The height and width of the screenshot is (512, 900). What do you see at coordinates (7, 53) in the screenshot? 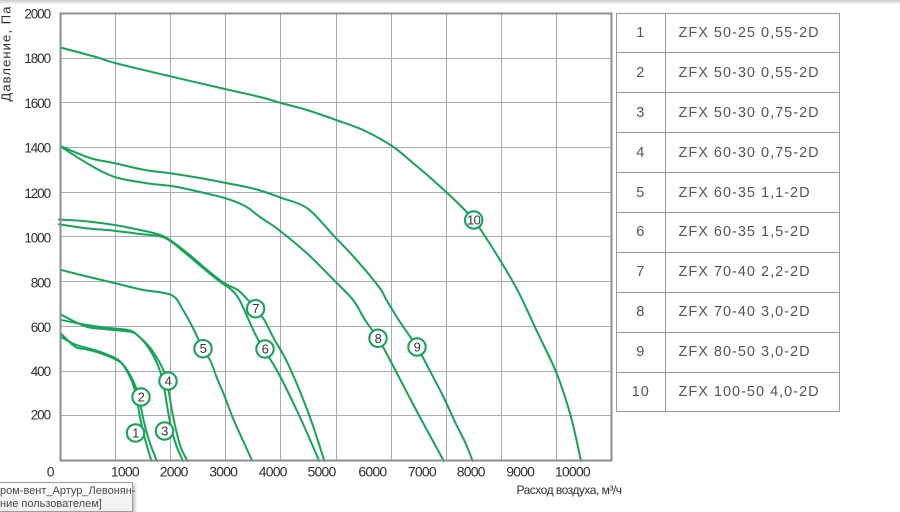
I see `svg-text: Давление, Па` at bounding box center [7, 53].